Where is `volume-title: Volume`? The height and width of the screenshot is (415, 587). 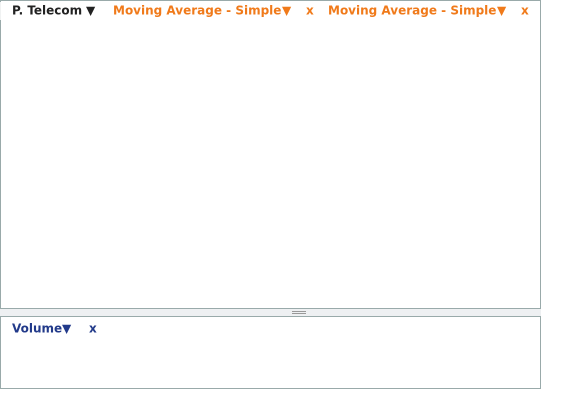
volume-title: Volume is located at coordinates (37, 329).